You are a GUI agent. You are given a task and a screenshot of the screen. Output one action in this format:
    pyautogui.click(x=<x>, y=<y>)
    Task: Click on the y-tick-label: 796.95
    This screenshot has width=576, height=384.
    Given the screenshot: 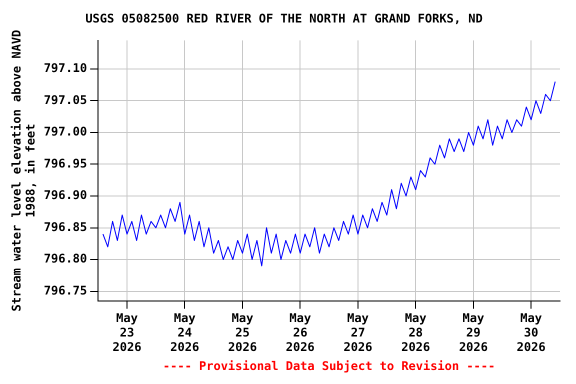 What is the action you would take?
    pyautogui.click(x=66, y=163)
    